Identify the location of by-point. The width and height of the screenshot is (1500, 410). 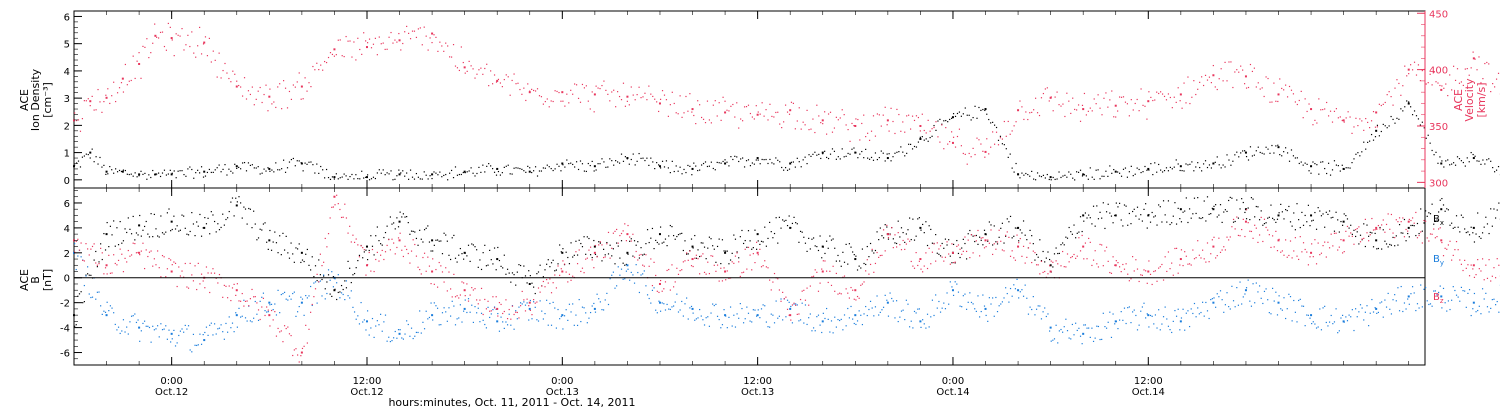
(1213, 302).